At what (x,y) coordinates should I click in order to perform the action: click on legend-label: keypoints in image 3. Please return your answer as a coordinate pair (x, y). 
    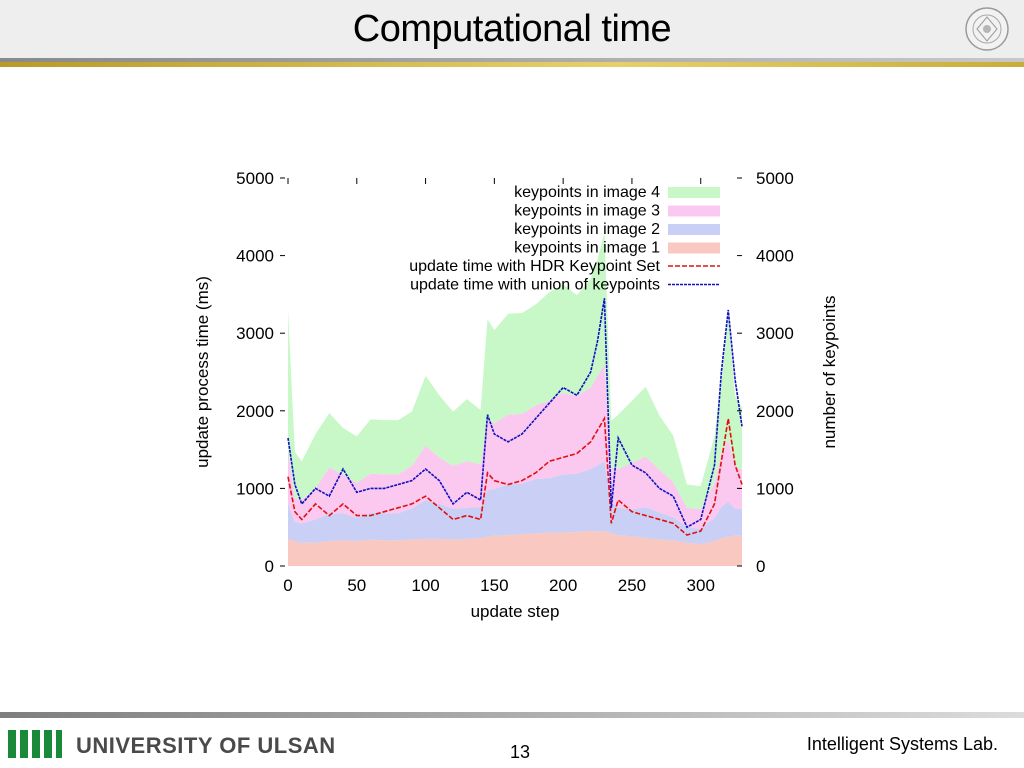
    Looking at the image, I should click on (587, 211).